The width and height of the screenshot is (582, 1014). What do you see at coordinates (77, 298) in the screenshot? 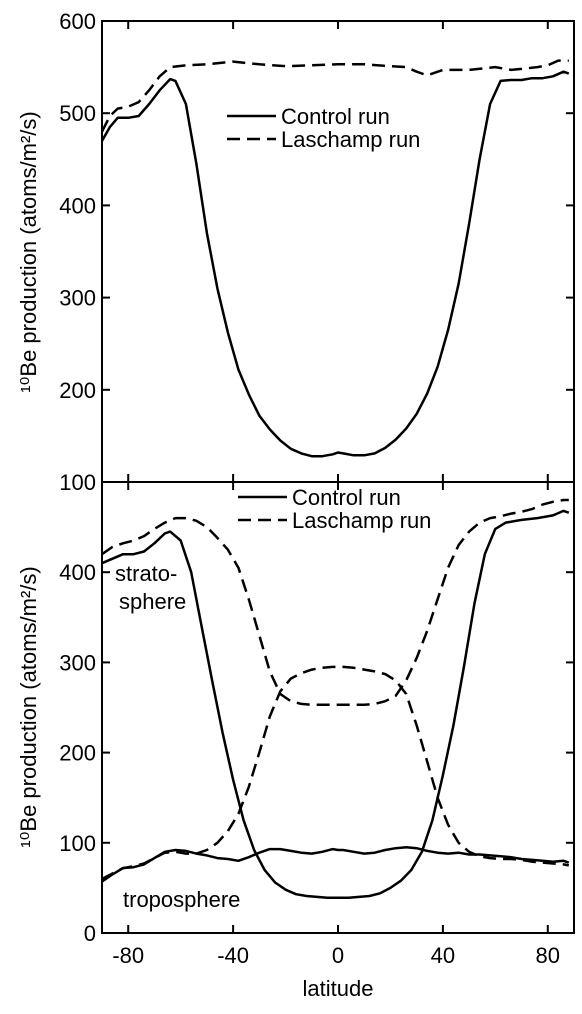
I see `top-ytick-label: 300` at bounding box center [77, 298].